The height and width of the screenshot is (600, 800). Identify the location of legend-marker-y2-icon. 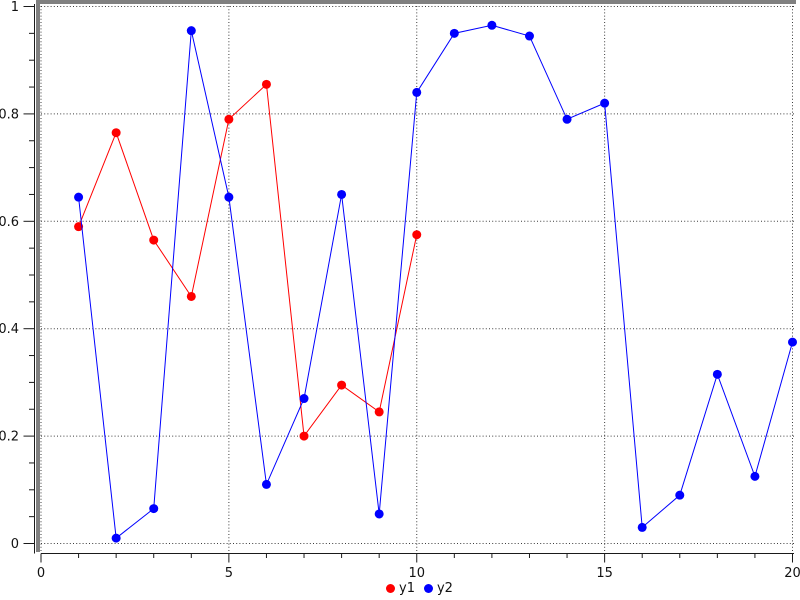
(428, 588).